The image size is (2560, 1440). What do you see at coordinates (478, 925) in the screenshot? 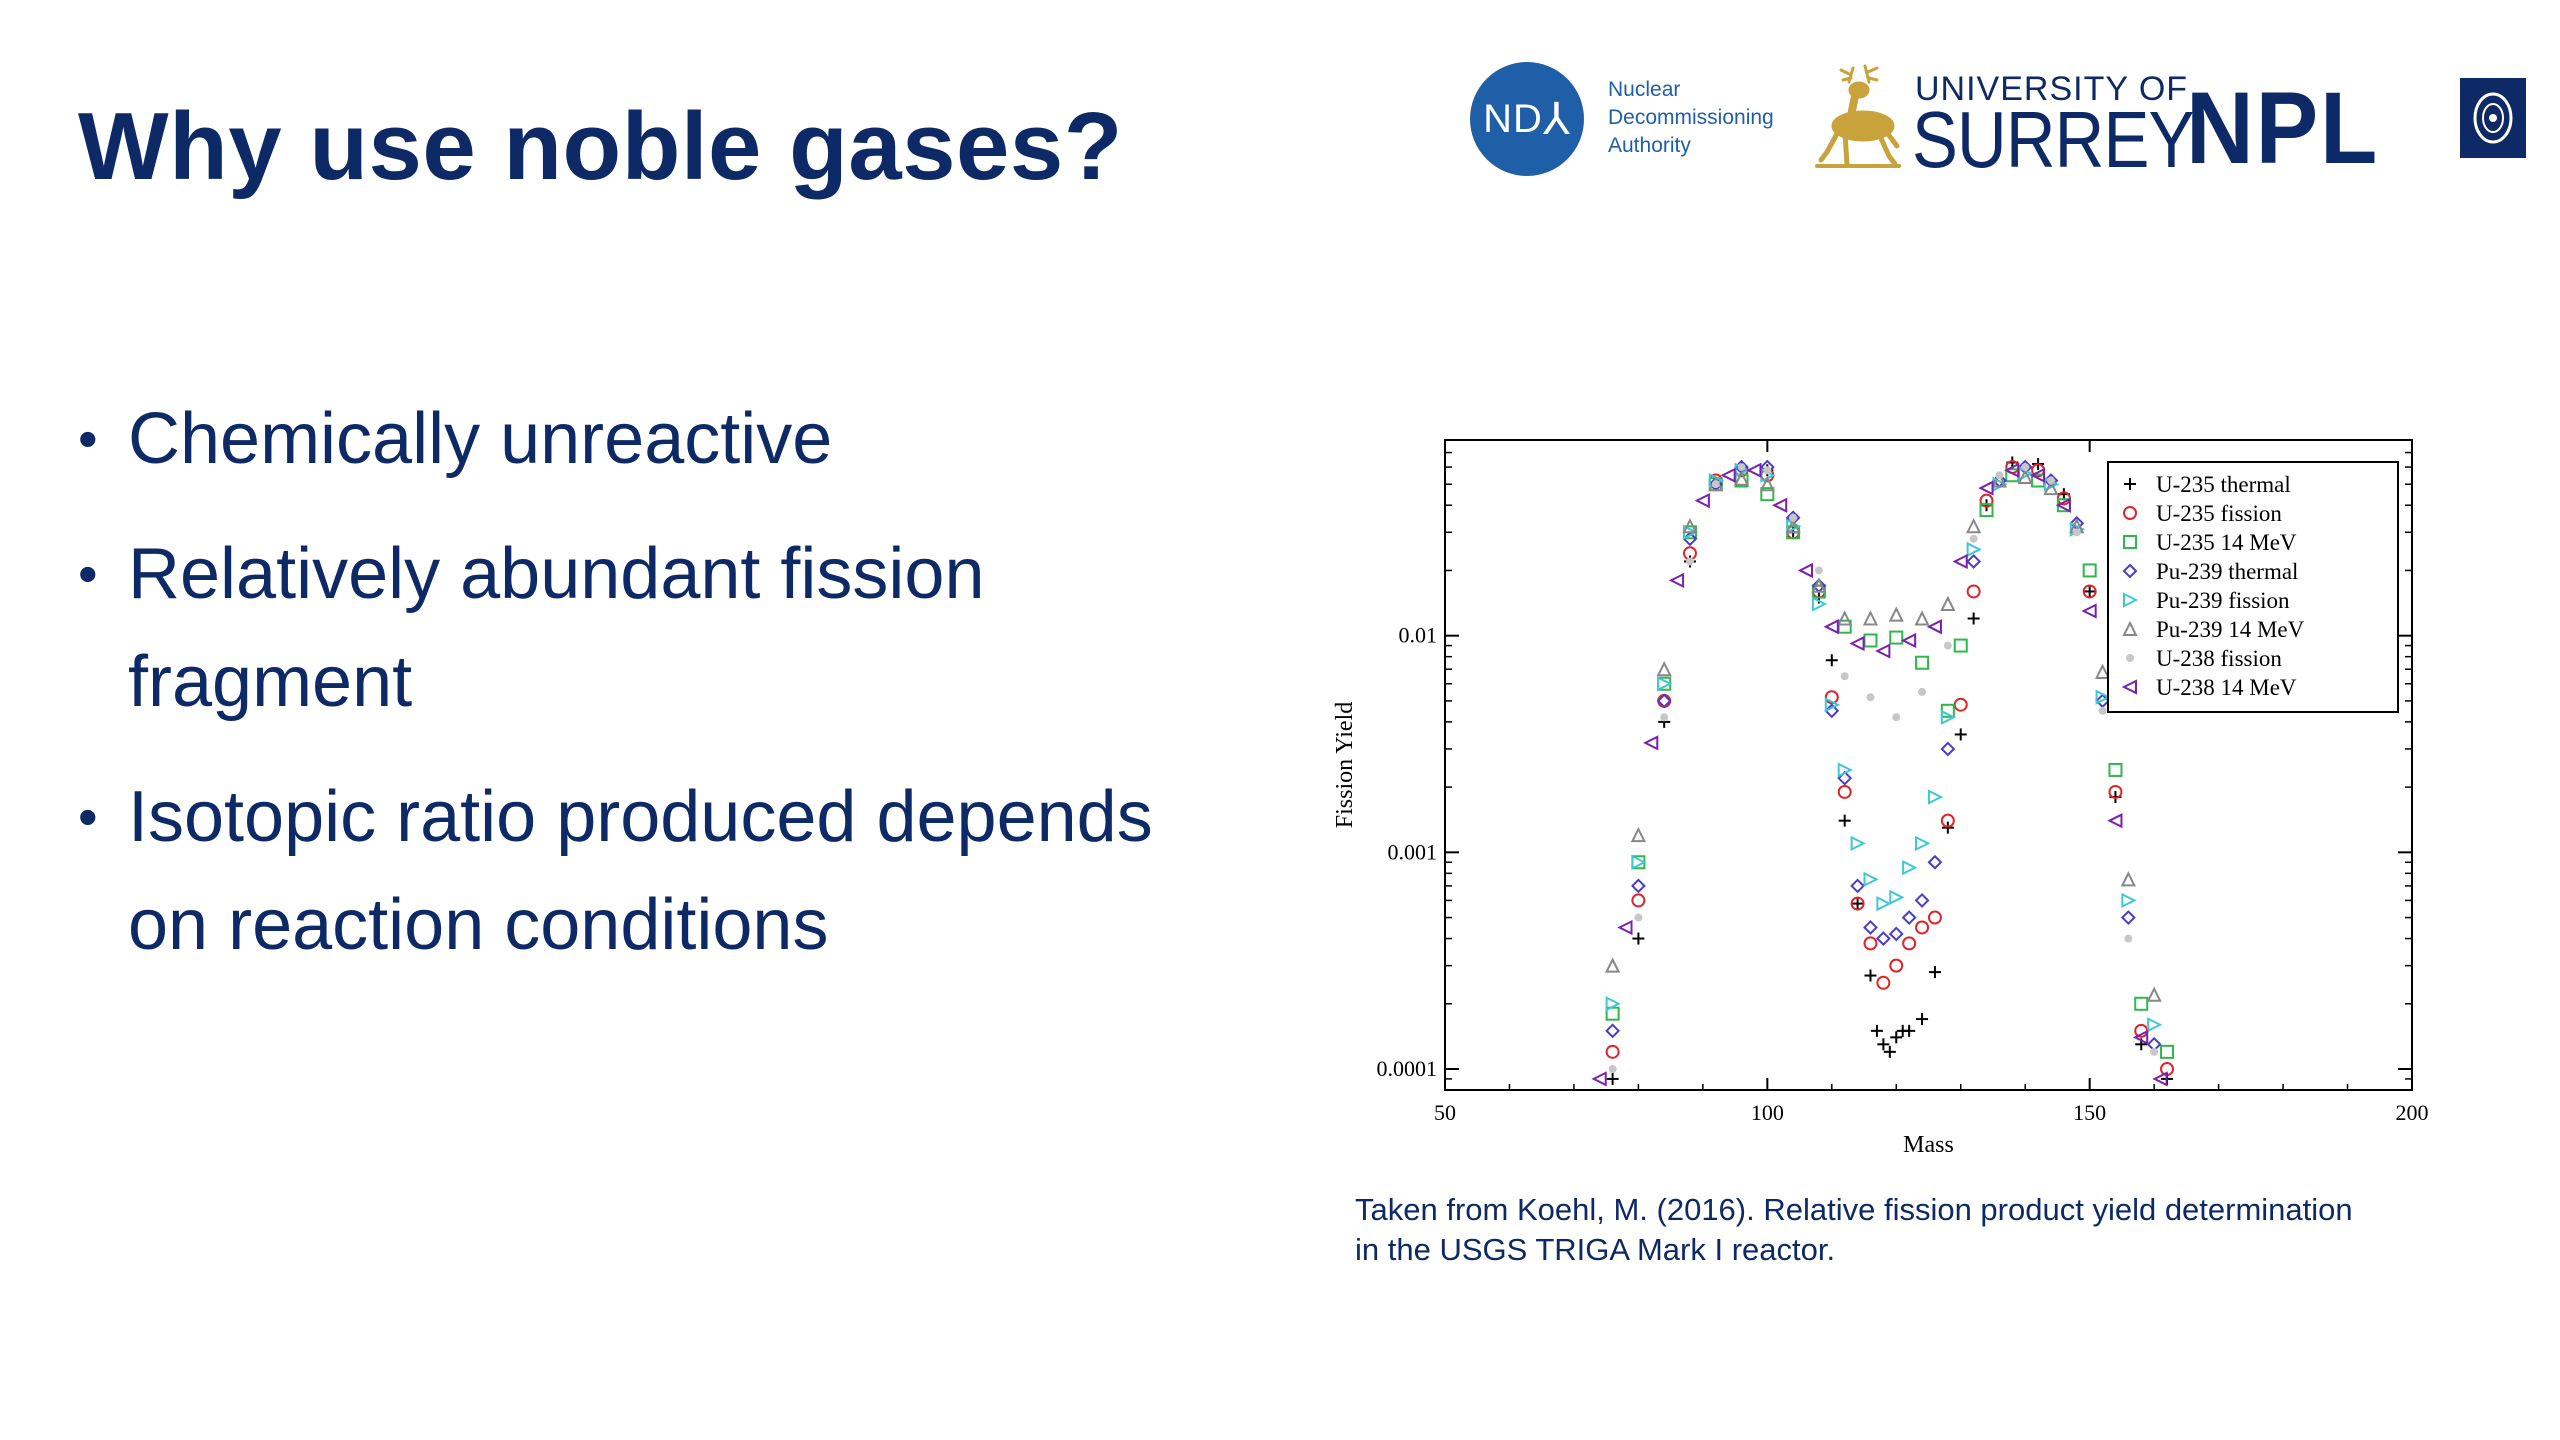
I see `bullet-text-continuation: on reaction conditions` at bounding box center [478, 925].